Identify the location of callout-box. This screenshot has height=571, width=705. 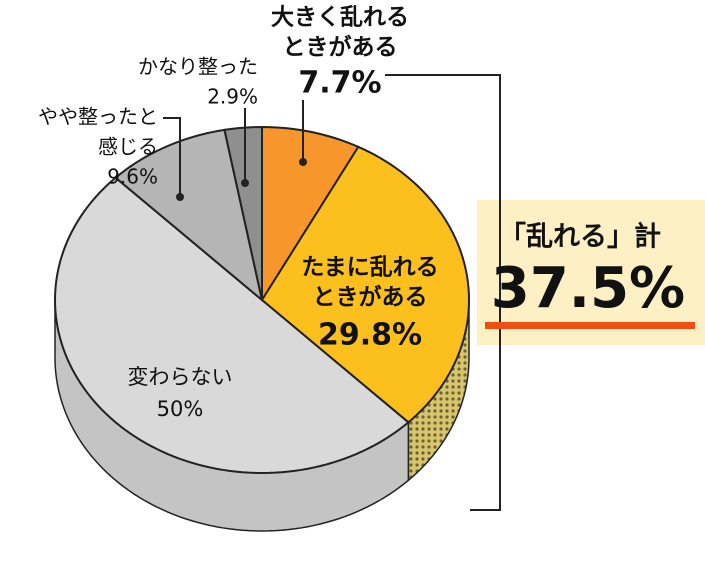
(591, 272).